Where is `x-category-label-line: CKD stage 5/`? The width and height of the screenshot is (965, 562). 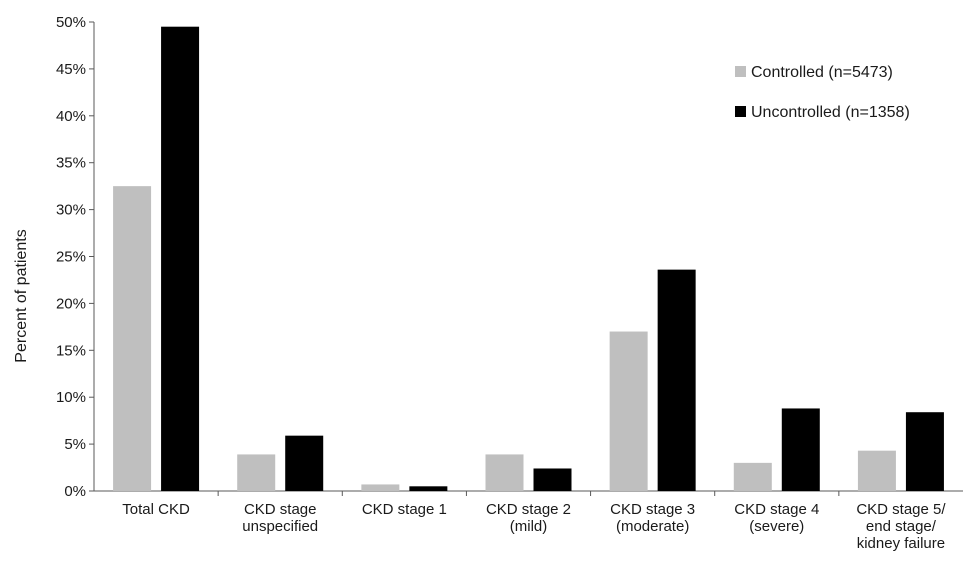 x-category-label-line: CKD stage 5/ is located at coordinates (901, 509).